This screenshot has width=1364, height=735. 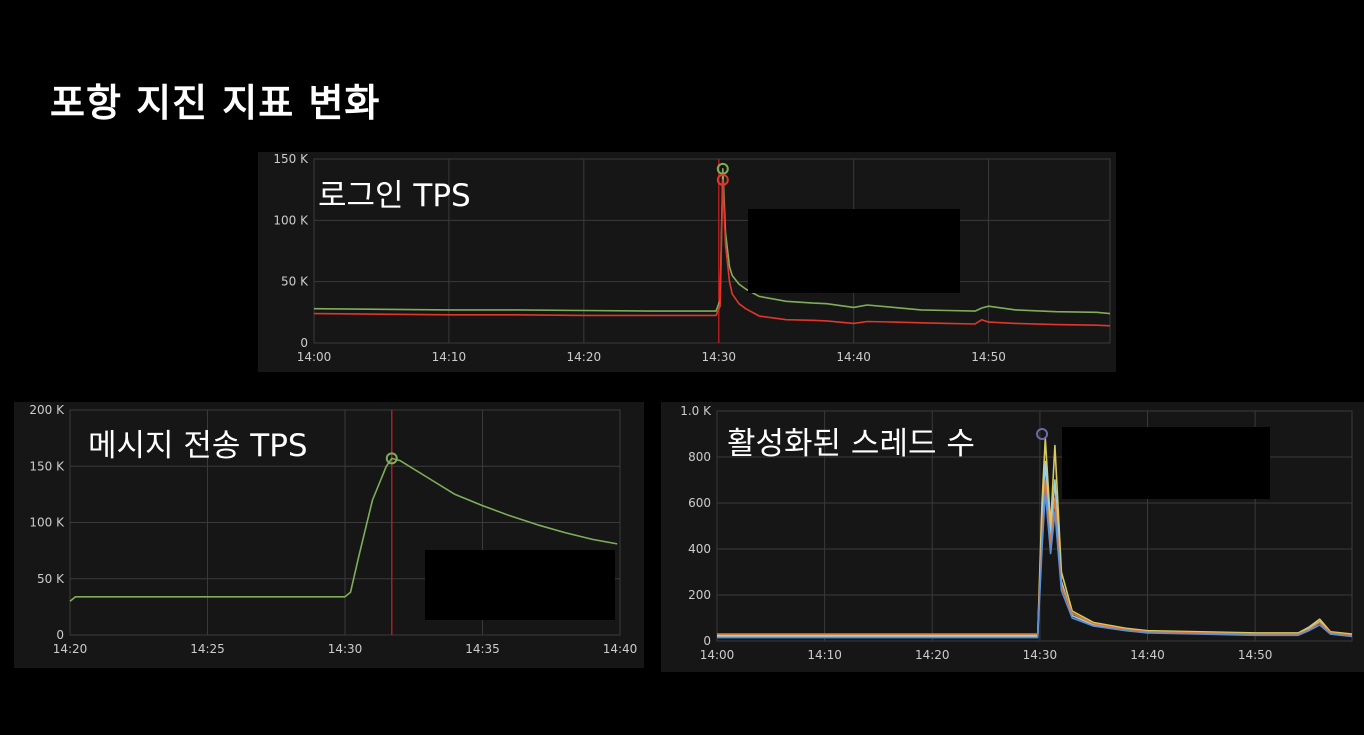 What do you see at coordinates (699, 549) in the screenshot?
I see `y-tick-label: 400` at bounding box center [699, 549].